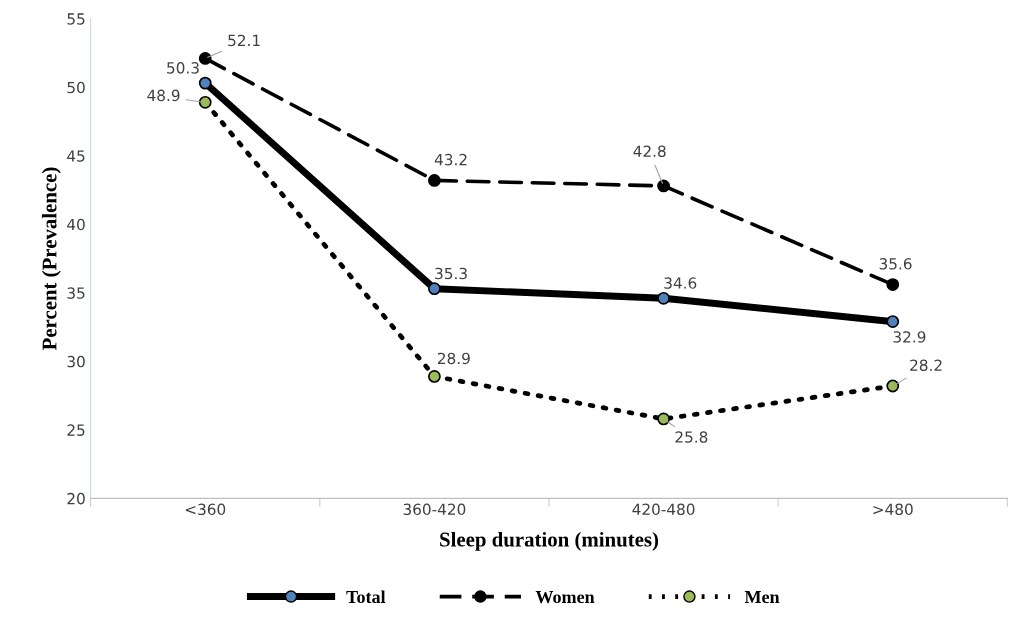 The width and height of the screenshot is (1030, 623). What do you see at coordinates (76, 87) in the screenshot?
I see `y-tick-label: 50` at bounding box center [76, 87].